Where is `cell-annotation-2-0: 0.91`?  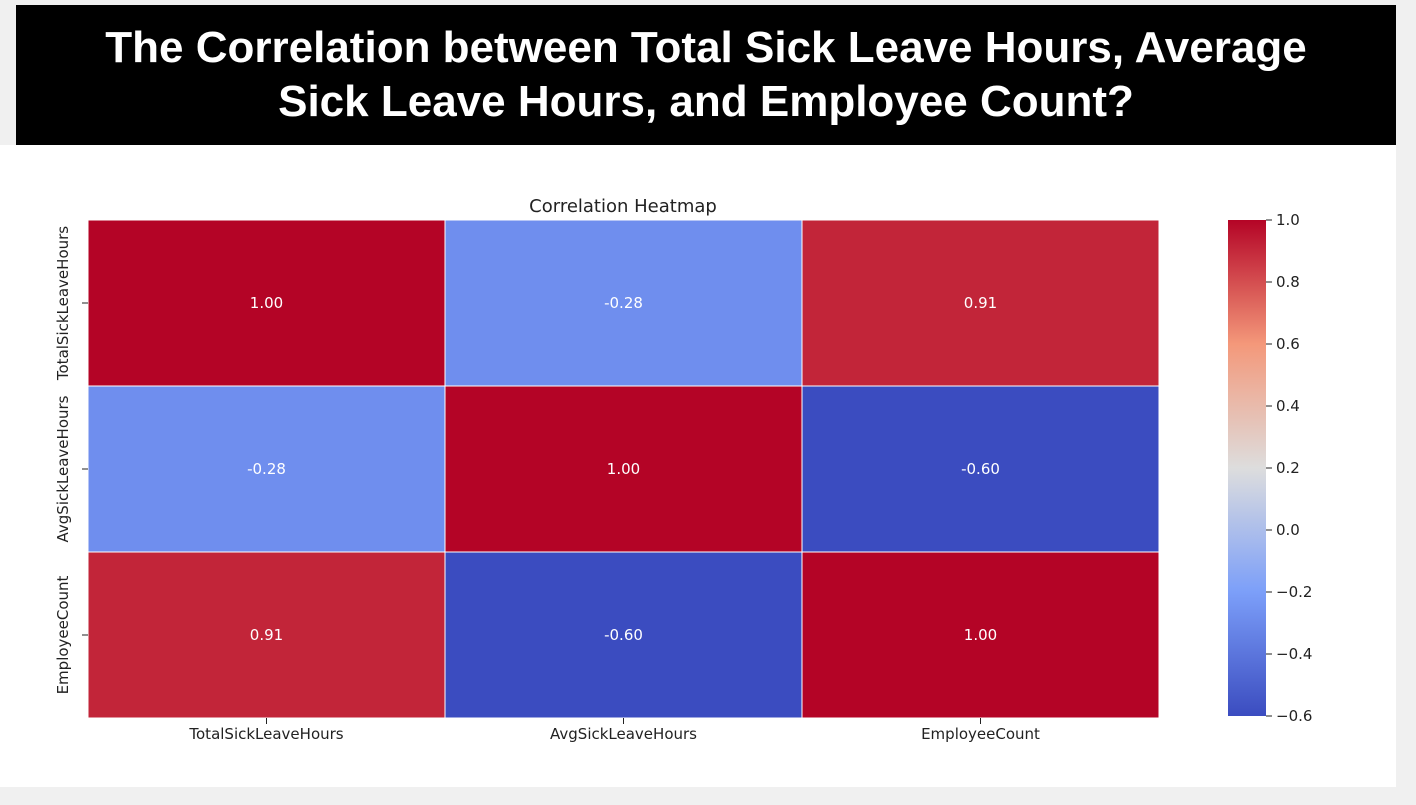 cell-annotation-2-0: 0.91 is located at coordinates (266, 635).